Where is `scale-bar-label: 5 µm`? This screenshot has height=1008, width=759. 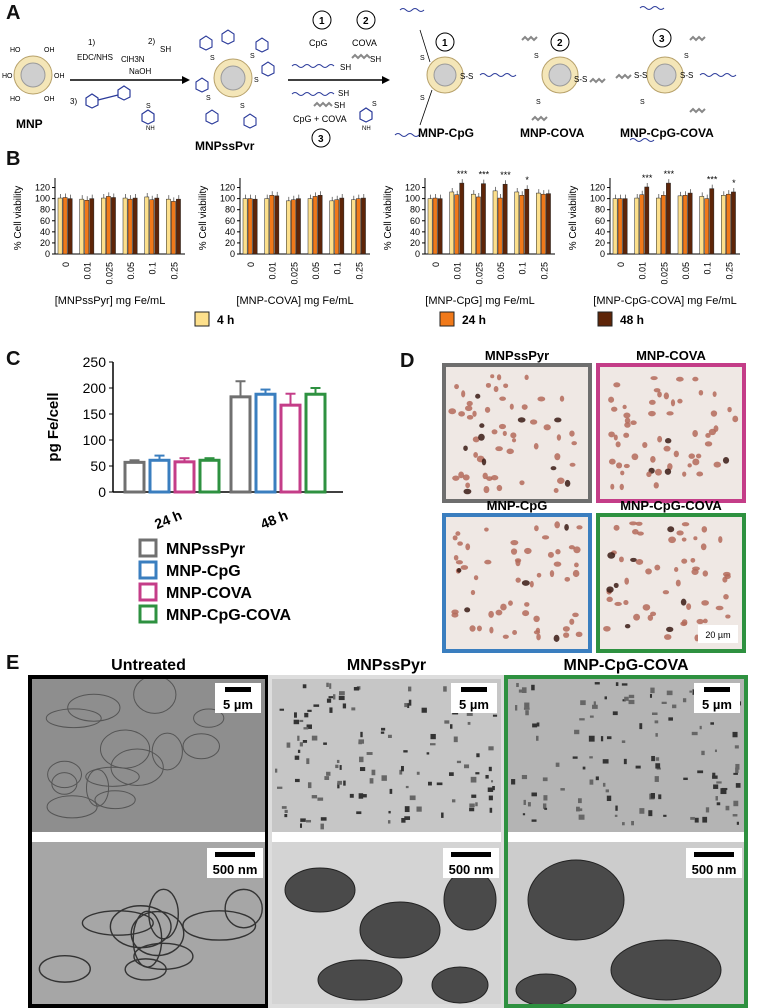 scale-bar-label: 5 µm is located at coordinates (238, 704).